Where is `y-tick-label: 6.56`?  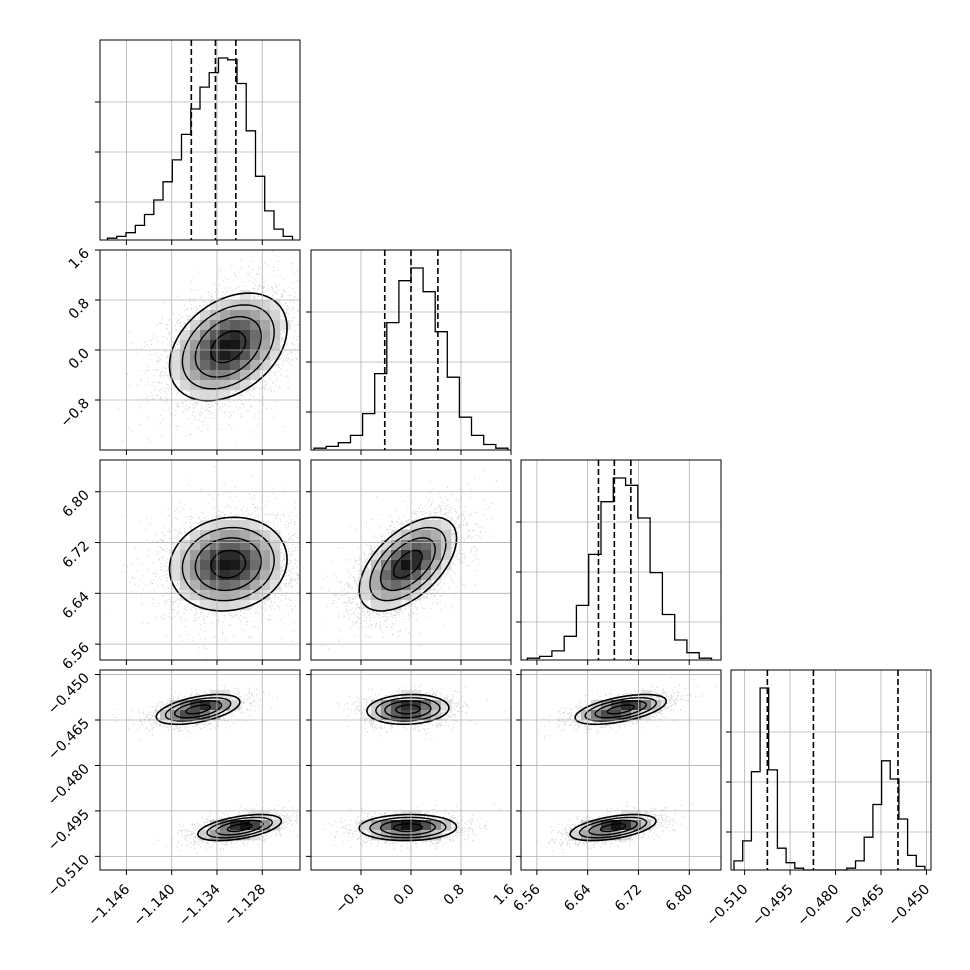
y-tick-label: 6.56 is located at coordinates (75, 656).